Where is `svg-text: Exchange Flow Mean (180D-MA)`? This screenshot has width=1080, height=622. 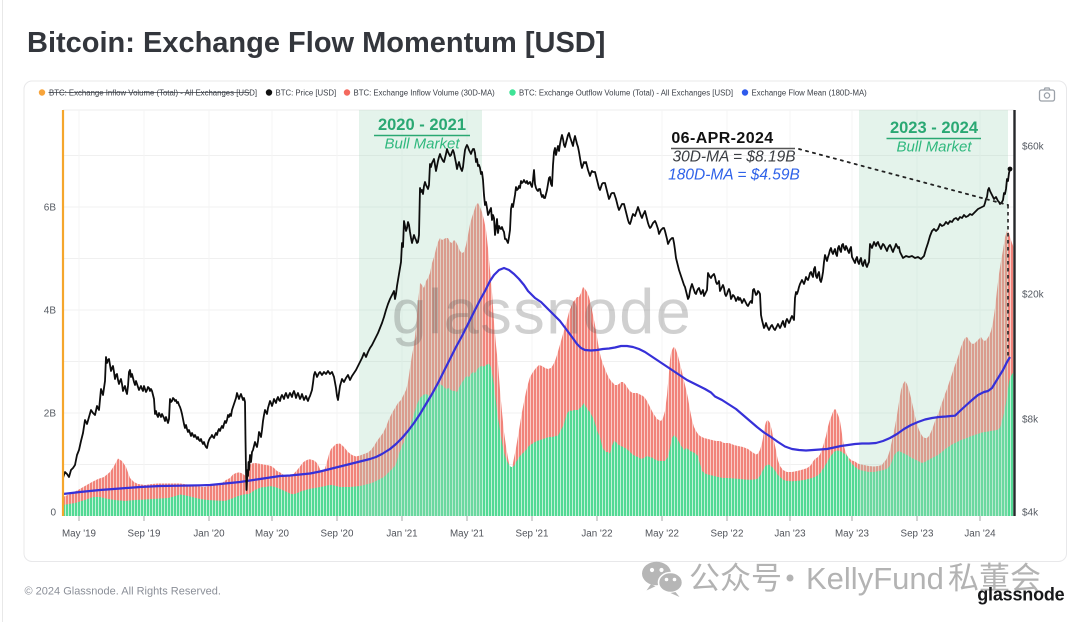
svg-text: Exchange Flow Mean (180D-MA) is located at coordinates (810, 93).